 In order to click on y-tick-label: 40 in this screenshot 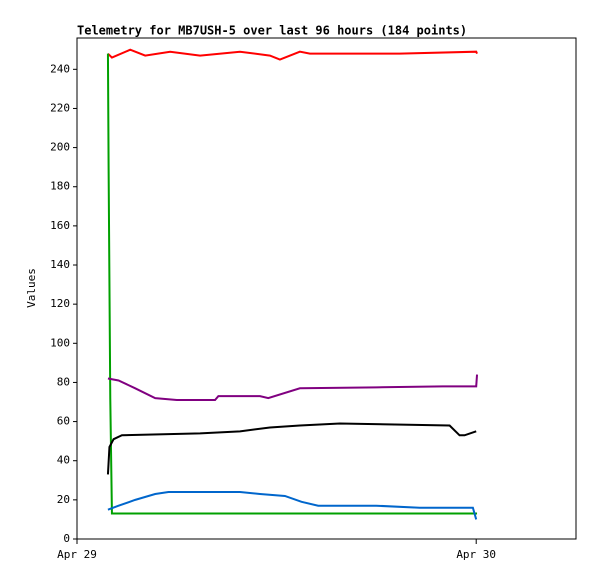, I will do `click(63, 460)`.